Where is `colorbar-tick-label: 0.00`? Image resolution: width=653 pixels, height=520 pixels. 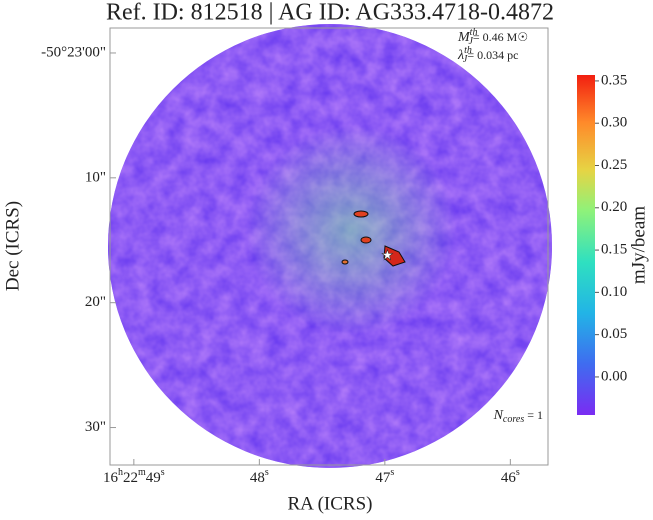
colorbar-tick-label: 0.00 is located at coordinates (614, 376).